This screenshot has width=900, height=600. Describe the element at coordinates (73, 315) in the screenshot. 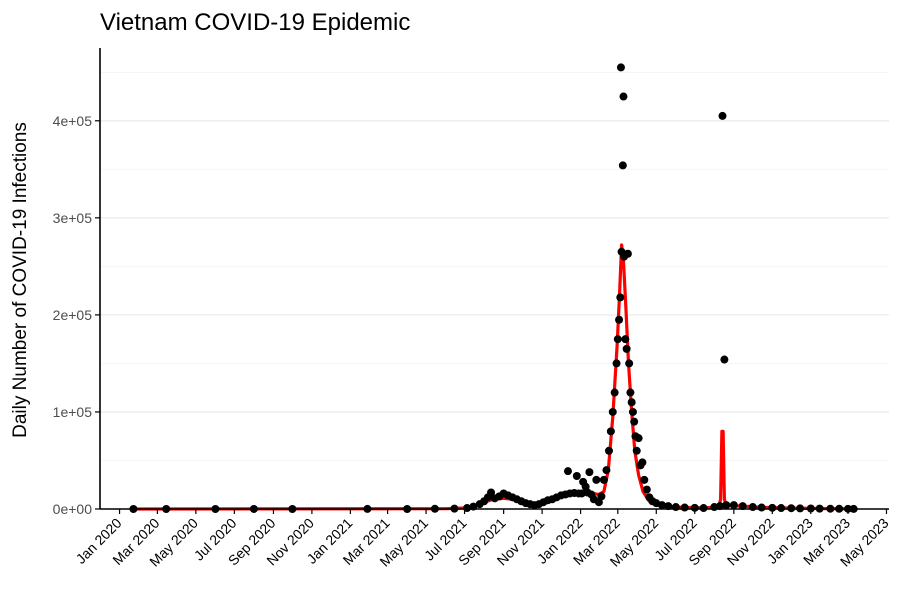

I see `y-tick-label: 2e+05` at that location.